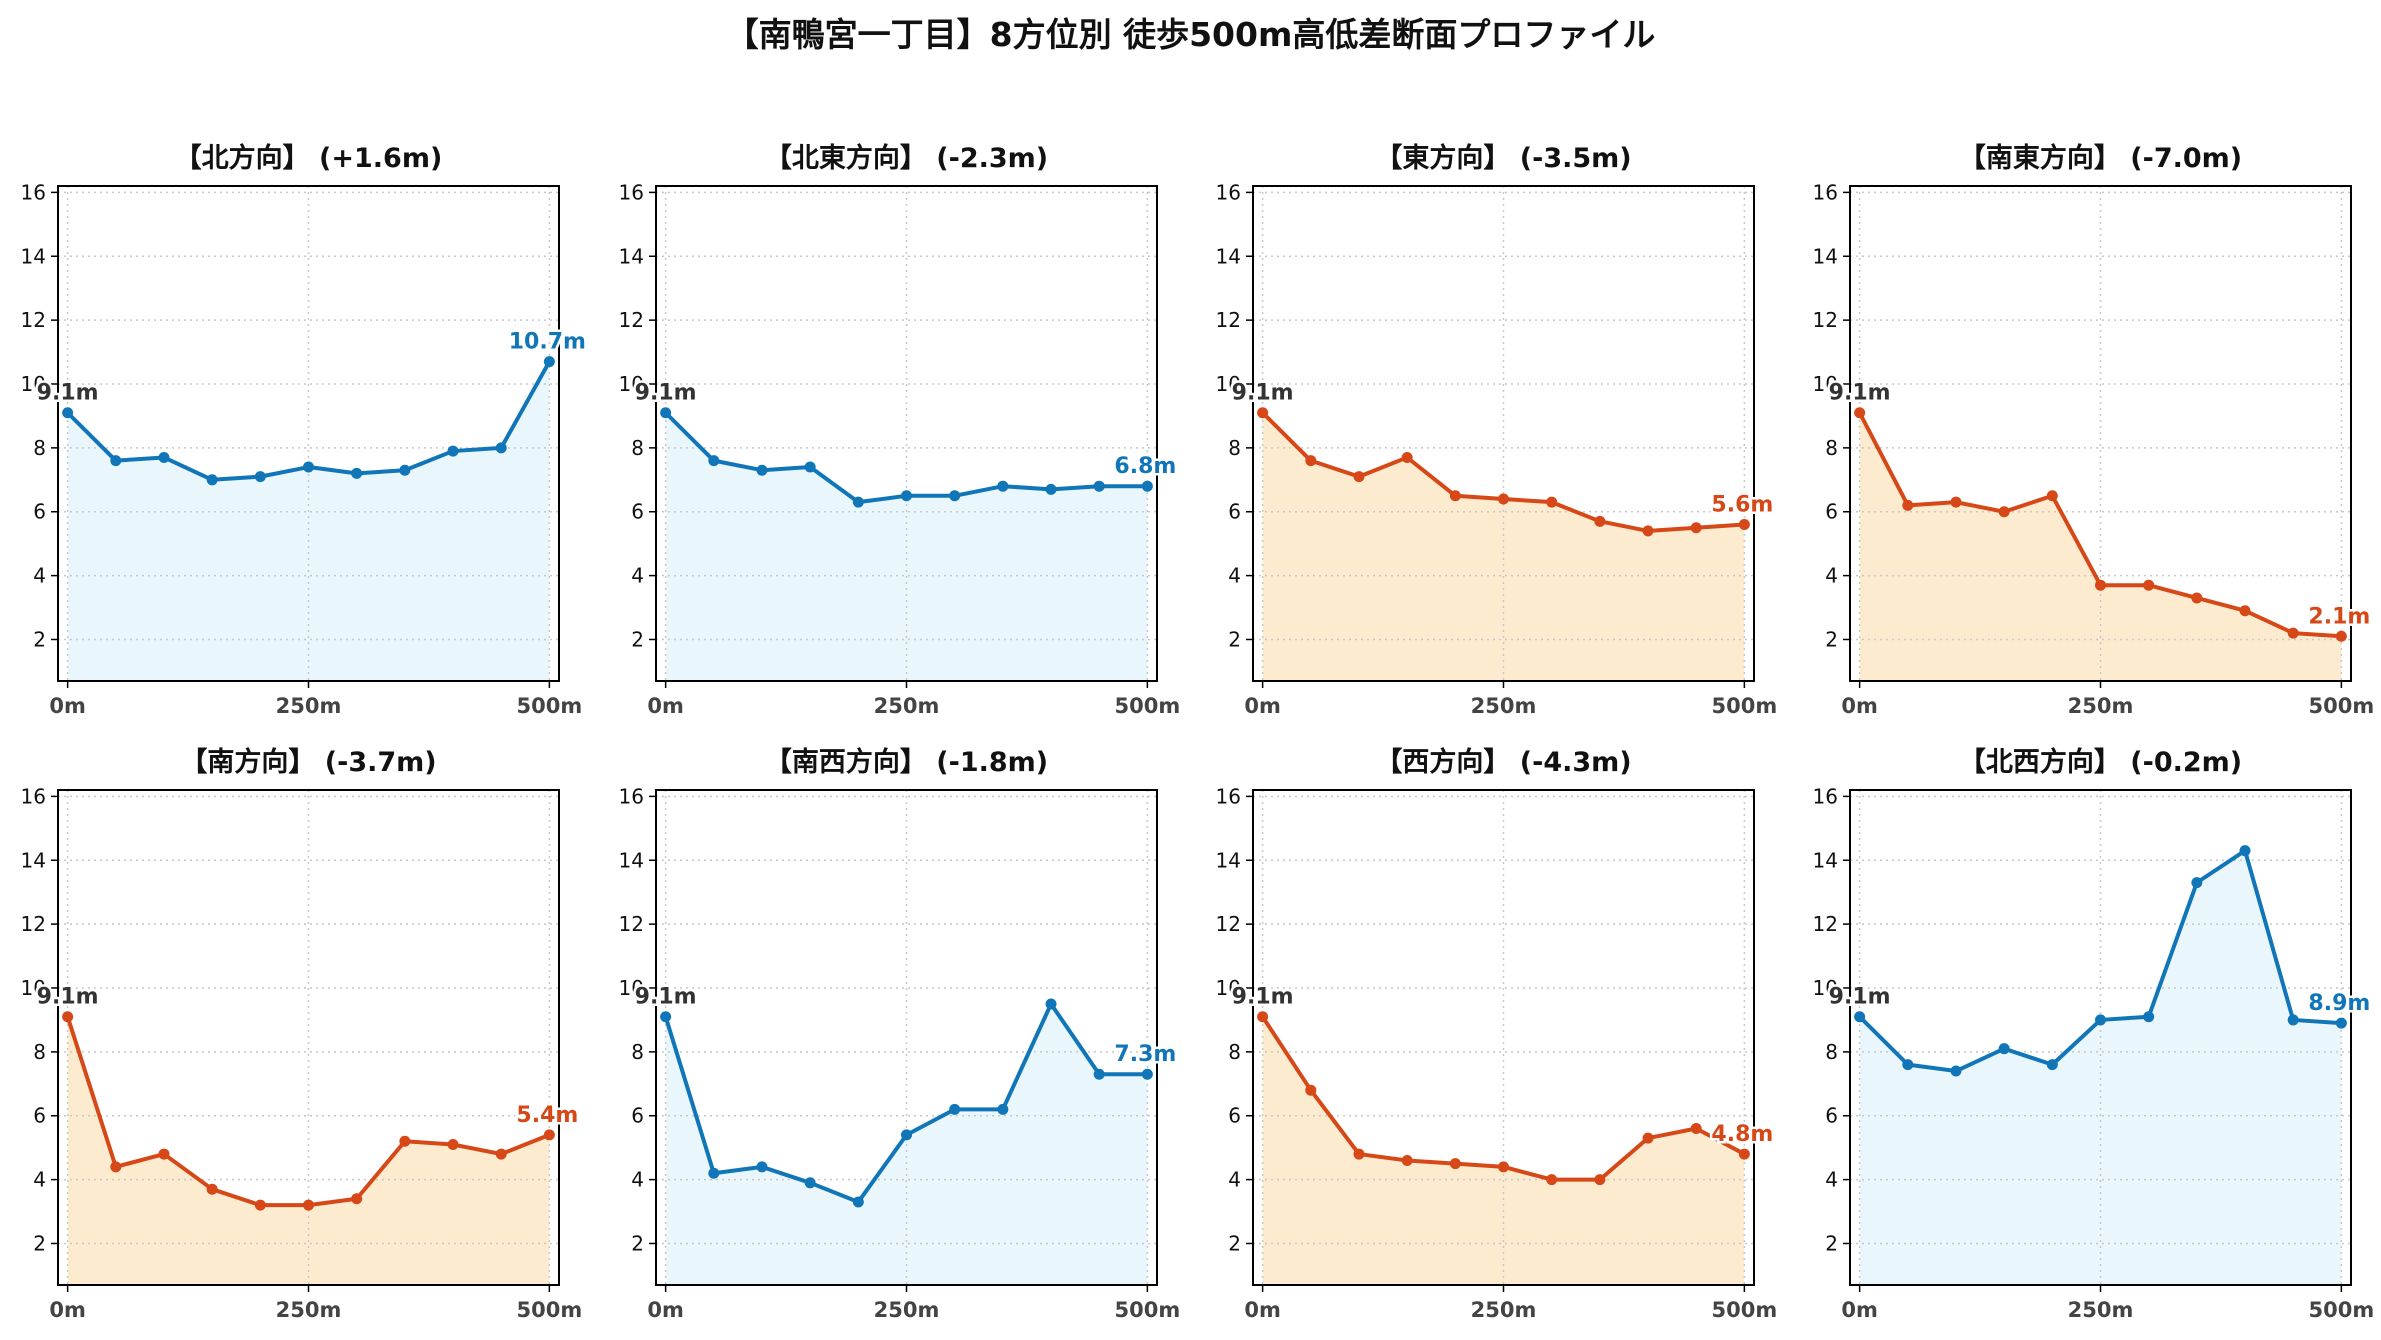 This screenshot has width=2381, height=1340. Describe the element at coordinates (309, 158) in the screenshot. I see `panel-title: 【北方向】 (+1.6m)` at that location.